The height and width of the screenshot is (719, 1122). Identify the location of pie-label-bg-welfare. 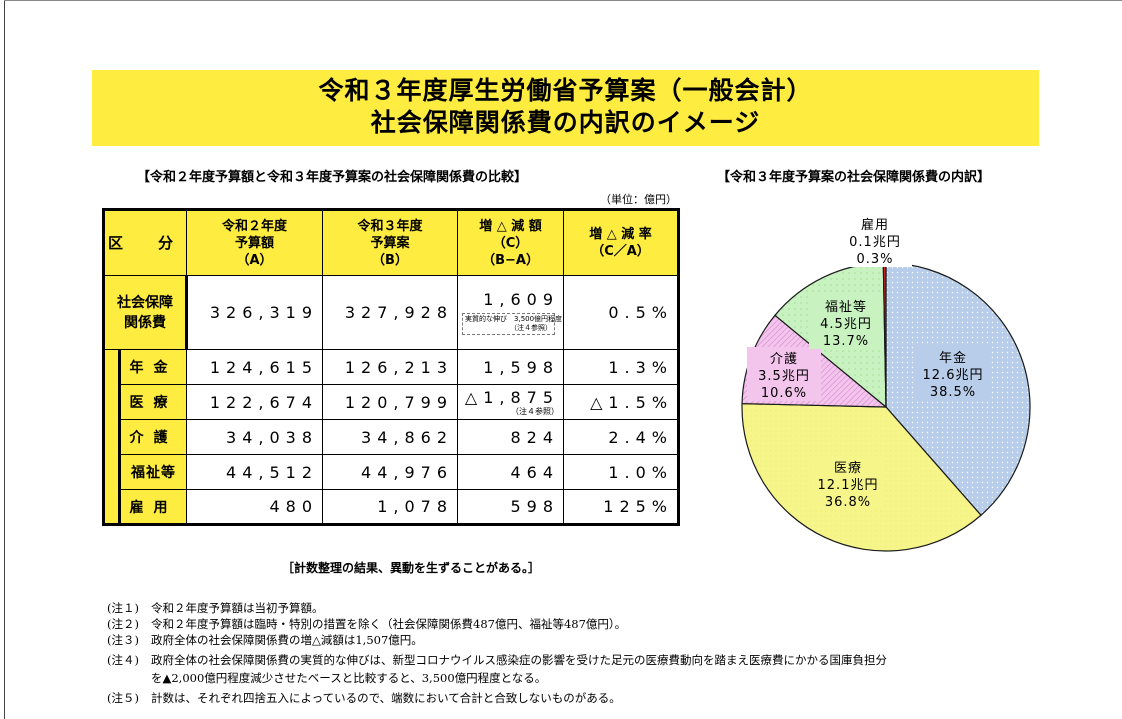
(846, 322).